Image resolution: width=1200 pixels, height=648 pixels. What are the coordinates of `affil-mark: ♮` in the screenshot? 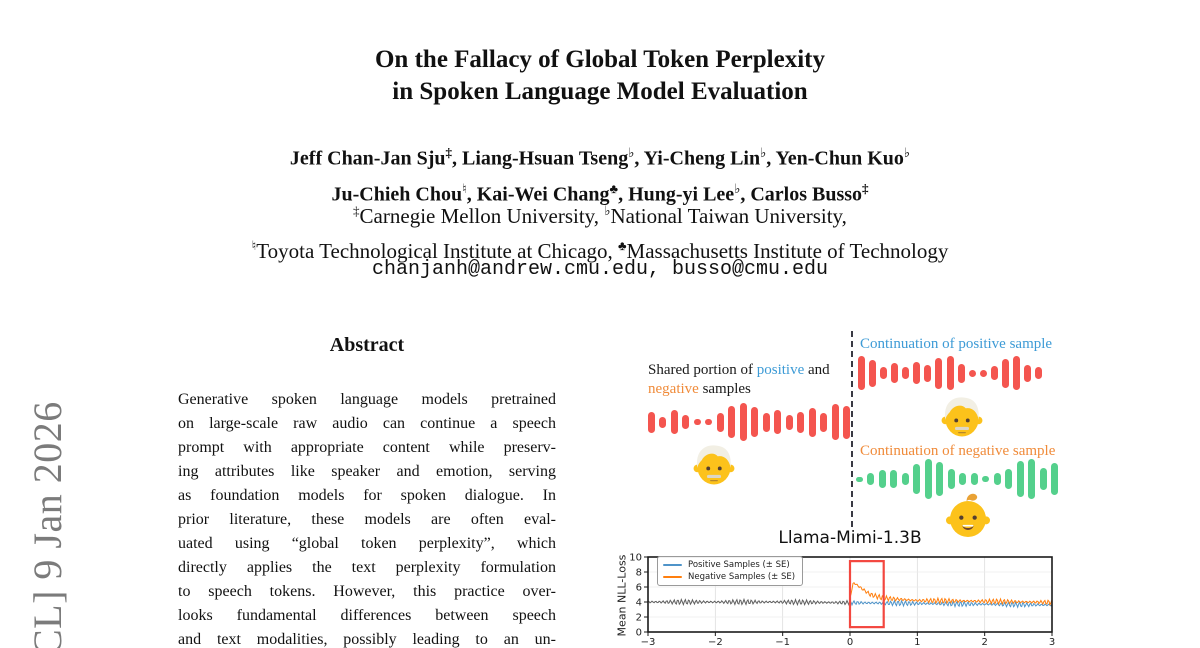 It's located at (254, 245).